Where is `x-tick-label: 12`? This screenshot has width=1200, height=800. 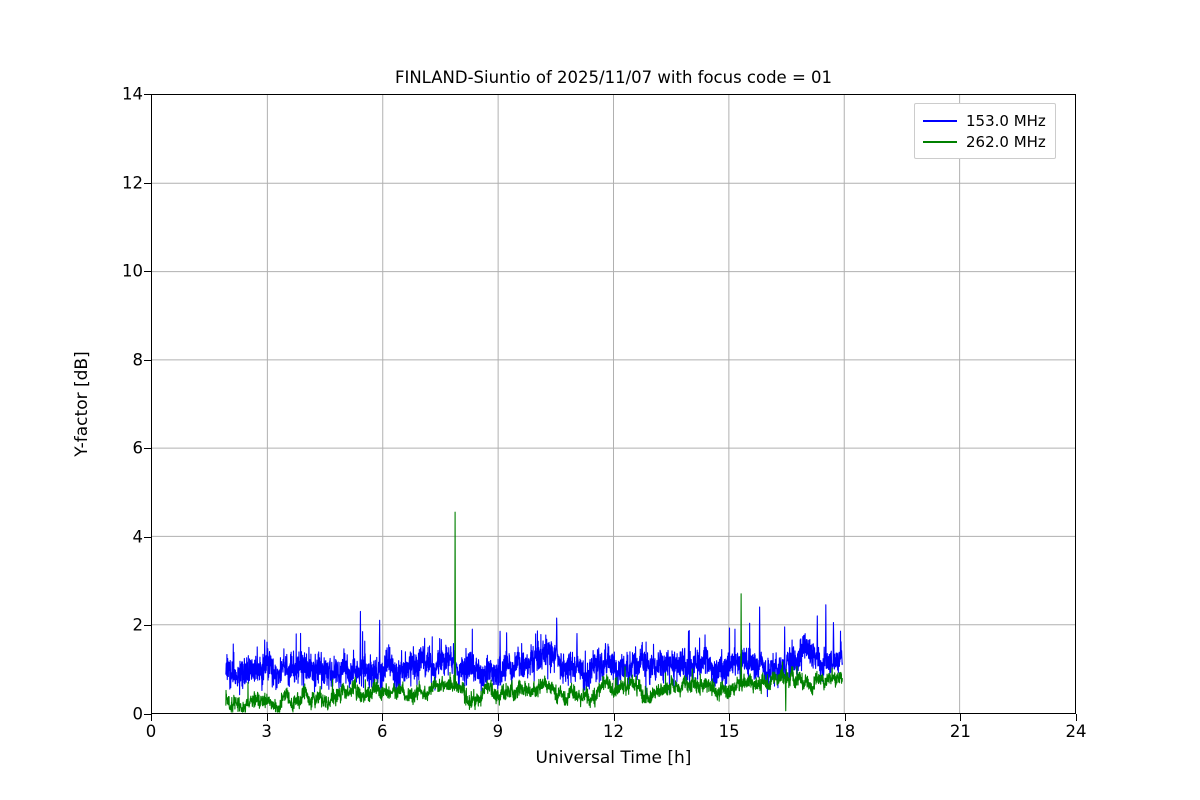
x-tick-label: 12 is located at coordinates (613, 731).